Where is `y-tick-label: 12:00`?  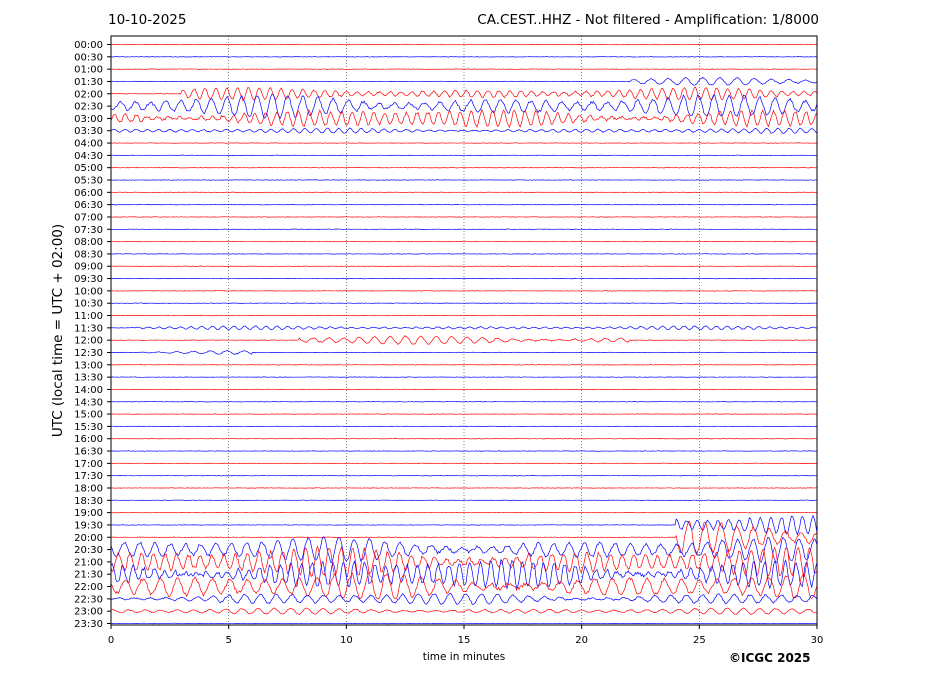
y-tick-label: 12:00 is located at coordinates (88, 341).